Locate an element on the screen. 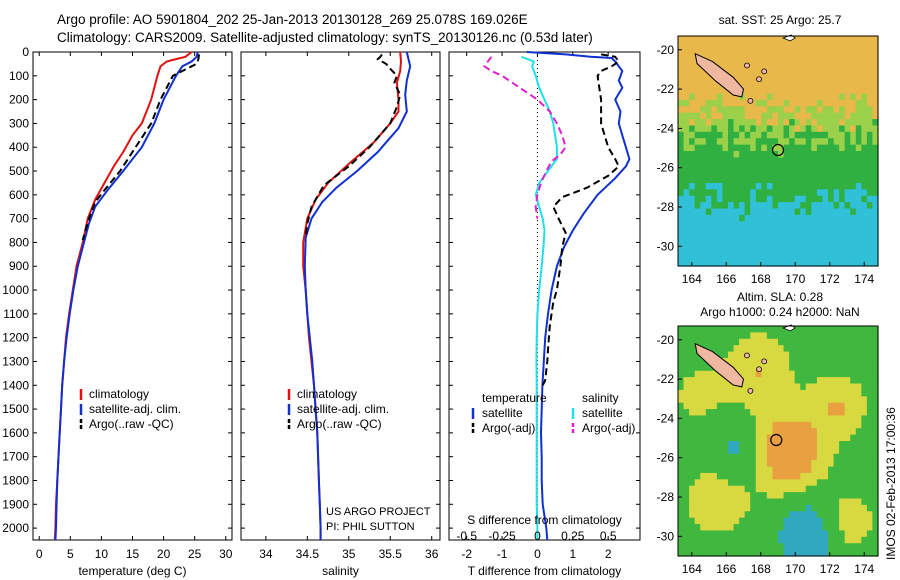  x-tick-label: 2 is located at coordinates (608, 554).